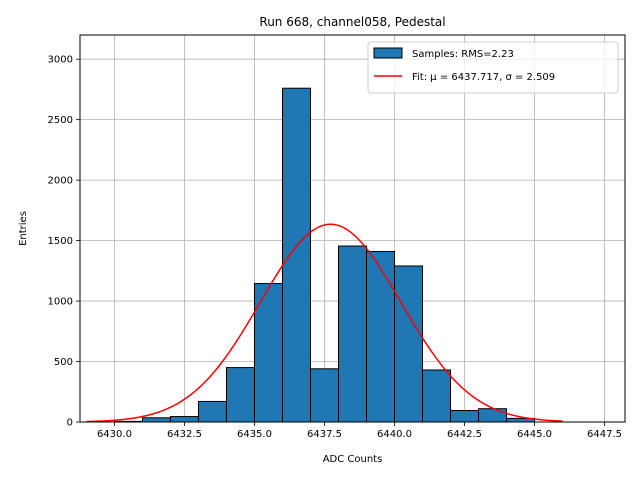 This screenshot has width=640, height=480. I want to click on legend-histogram-label: Samples: RMS=2.23, so click(463, 54).